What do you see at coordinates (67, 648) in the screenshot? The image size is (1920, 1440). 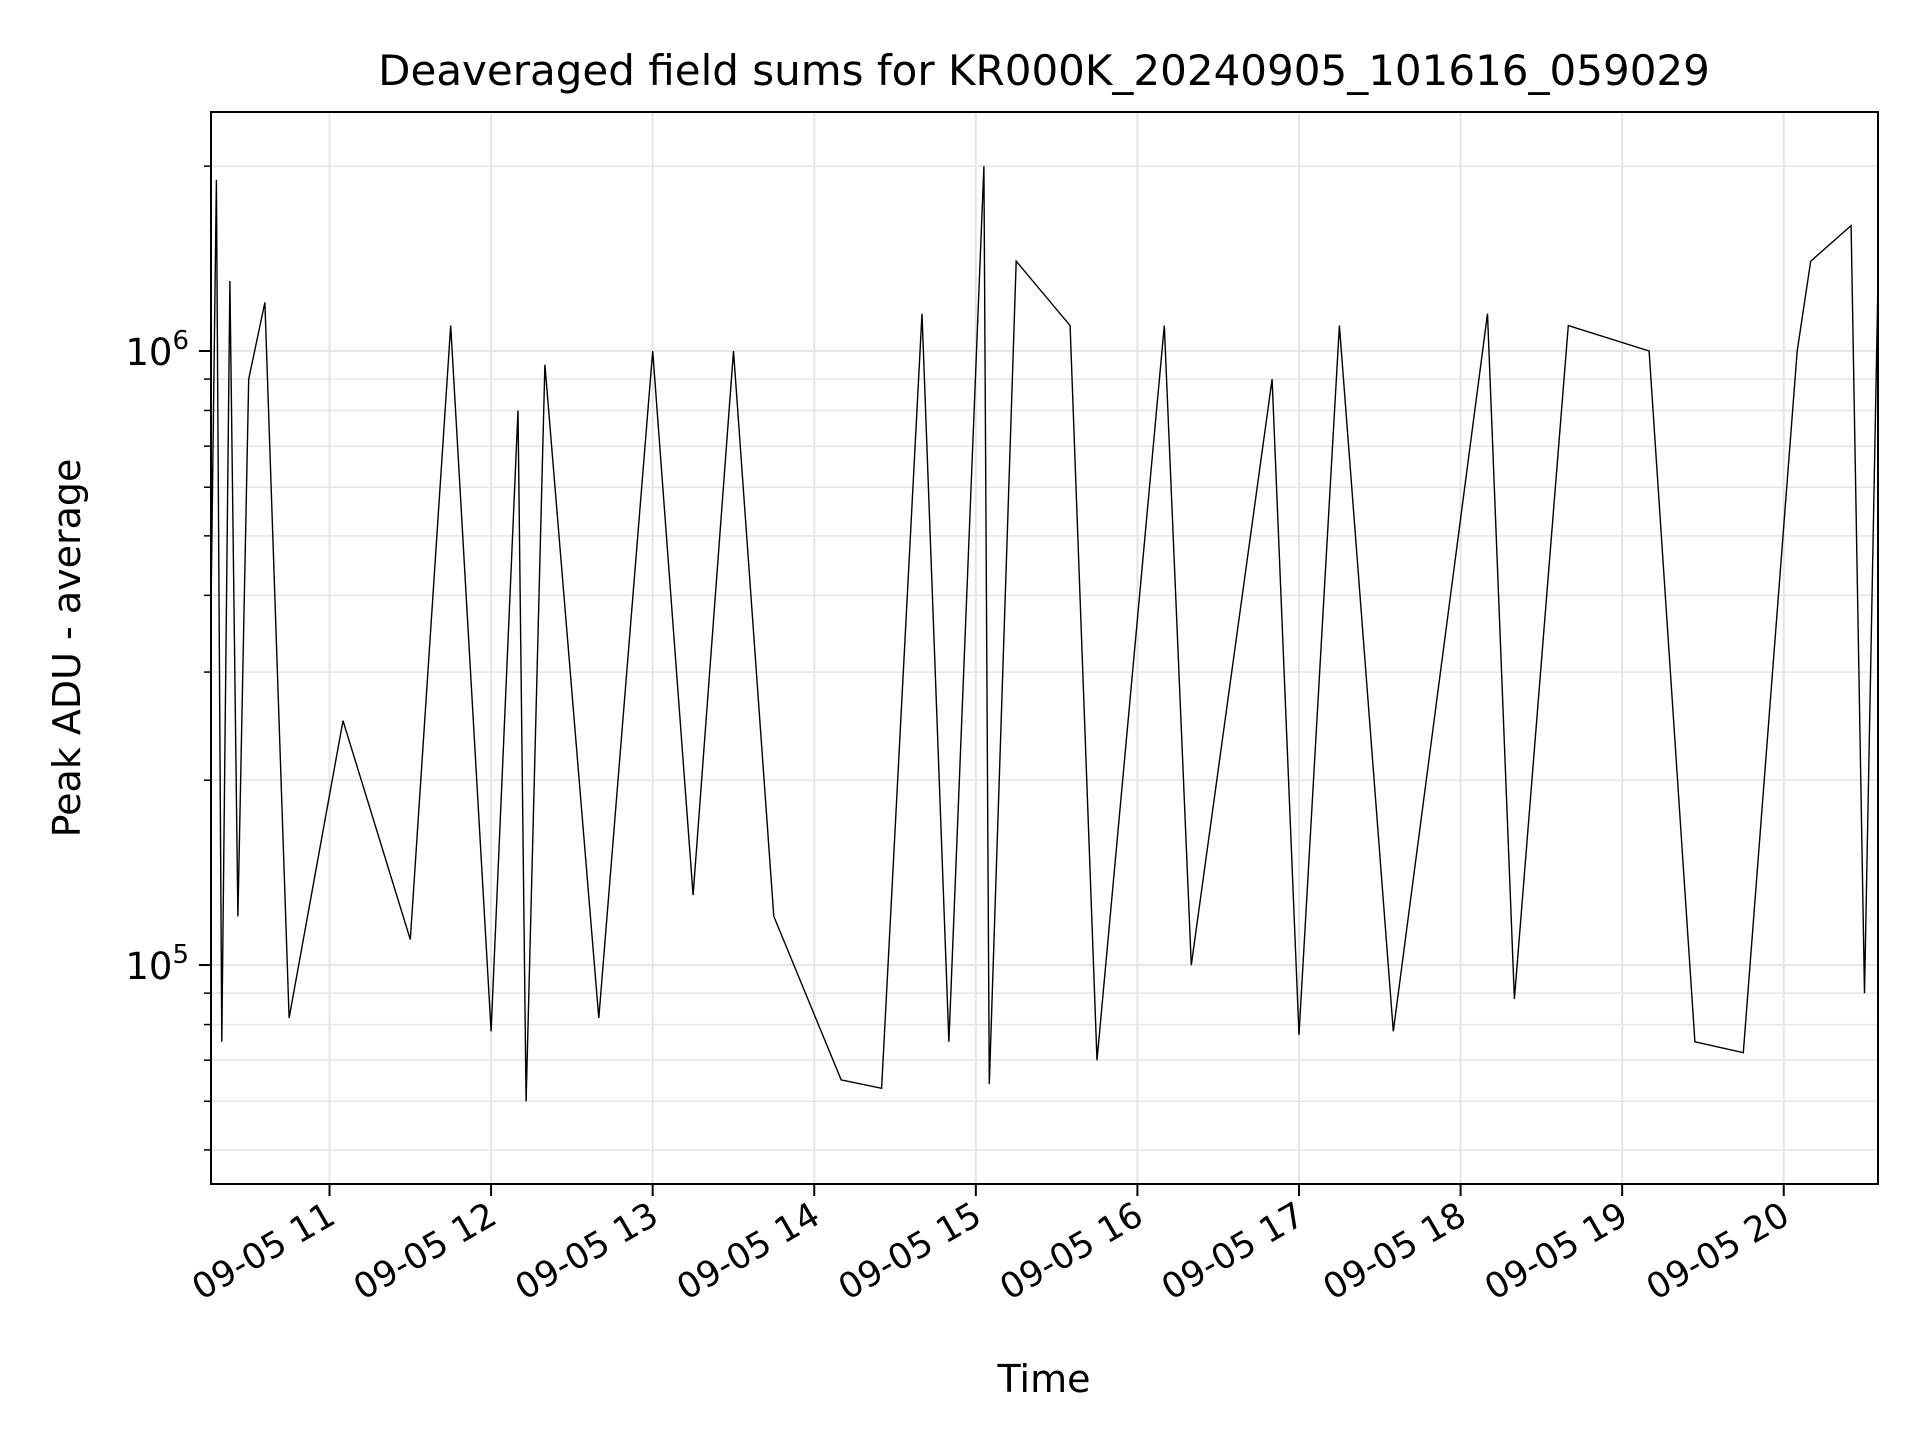 I see `y-axis-label: Peak ADU - average` at bounding box center [67, 648].